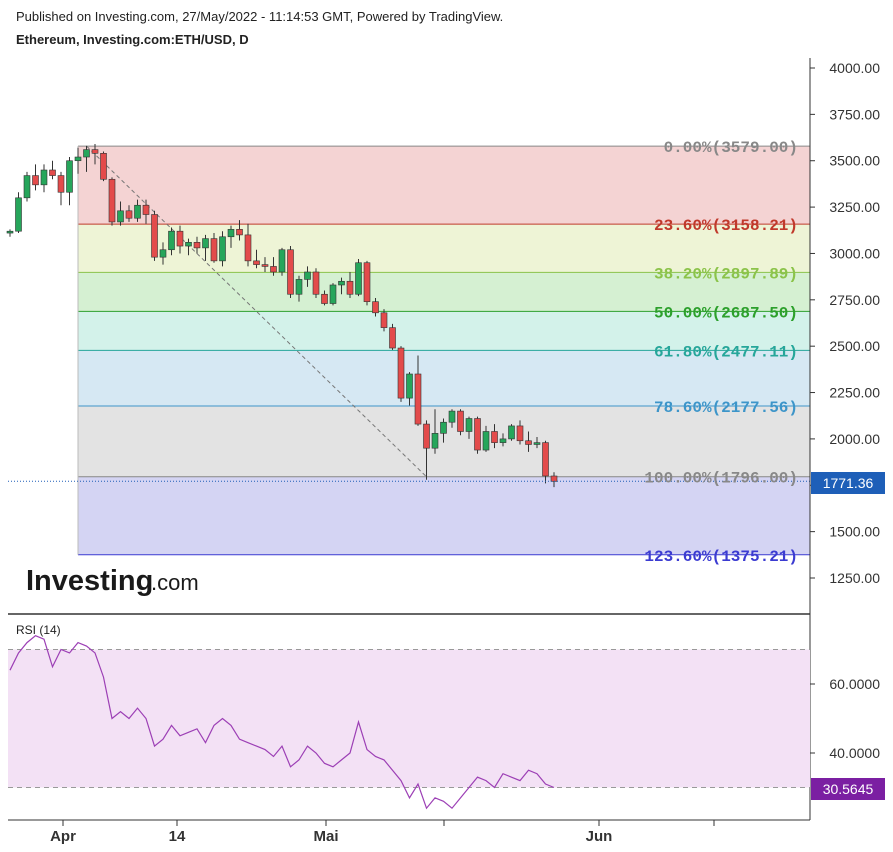 This screenshot has height=852, width=893. I want to click on rsi-axis: 60.0000 40.0000, so click(845, 718).